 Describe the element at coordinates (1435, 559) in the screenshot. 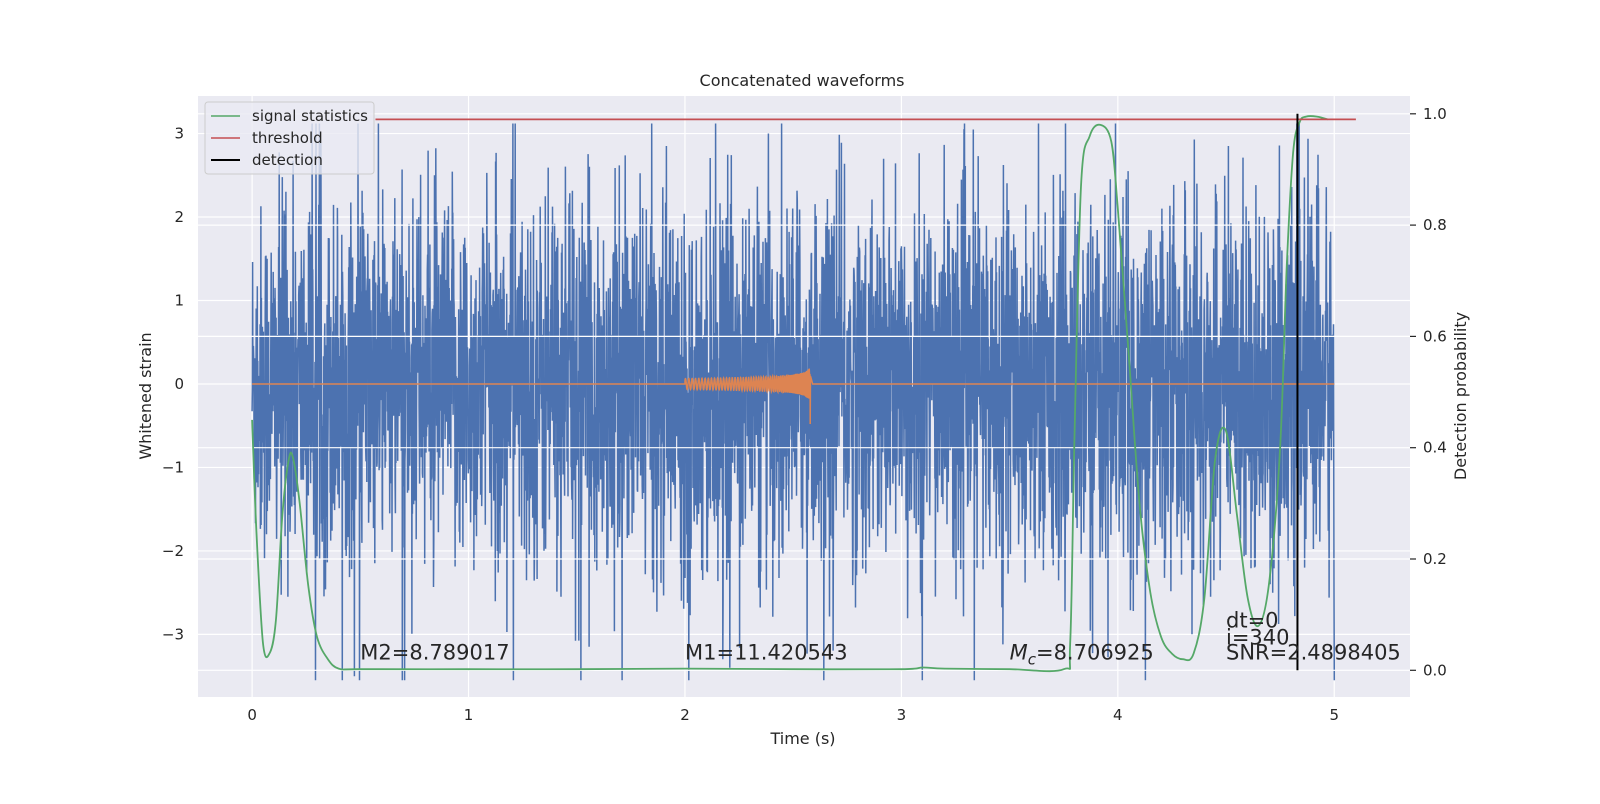

I see `right-y-tick-label: 0.2` at that location.